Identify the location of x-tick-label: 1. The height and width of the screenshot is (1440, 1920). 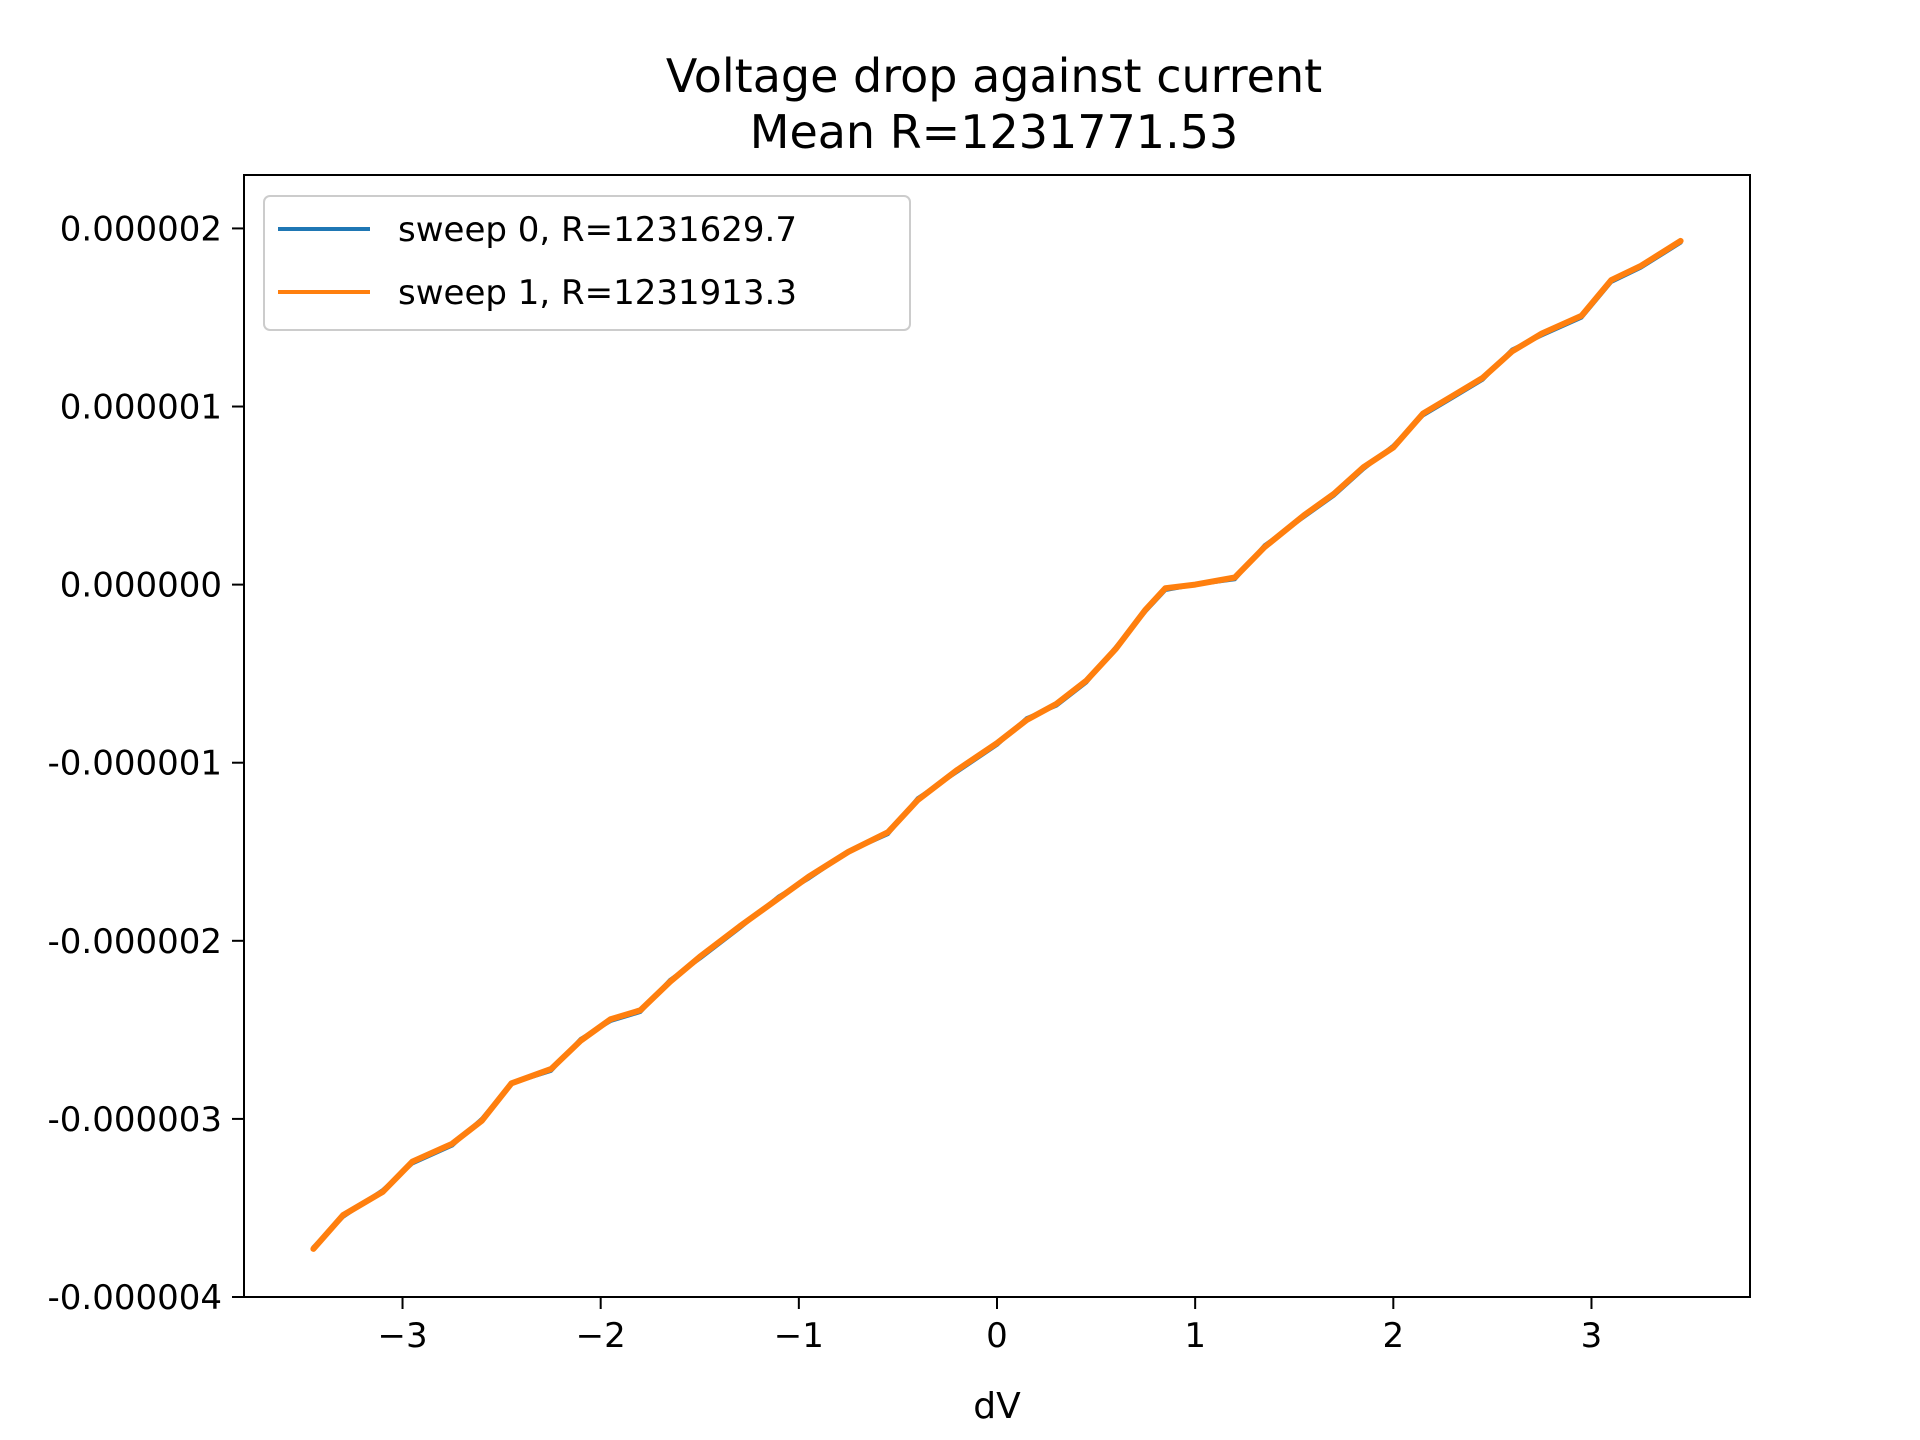
(1195, 1336).